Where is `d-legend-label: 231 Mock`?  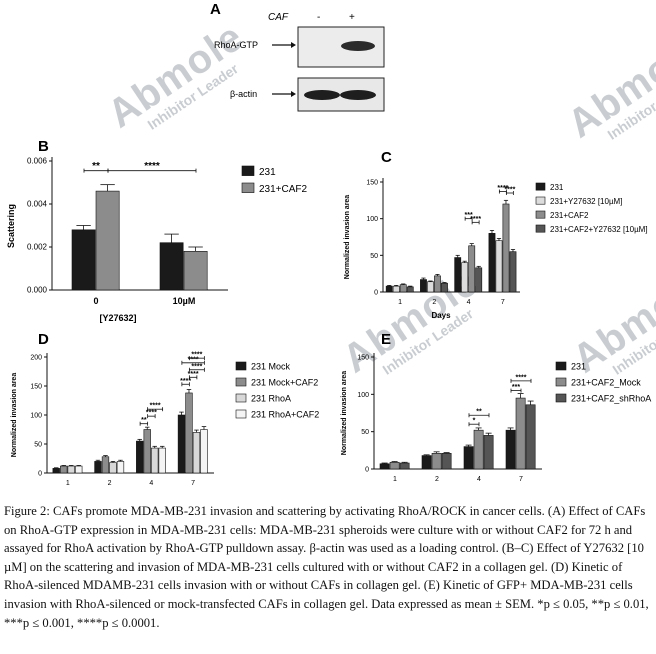 d-legend-label: 231 Mock is located at coordinates (271, 367).